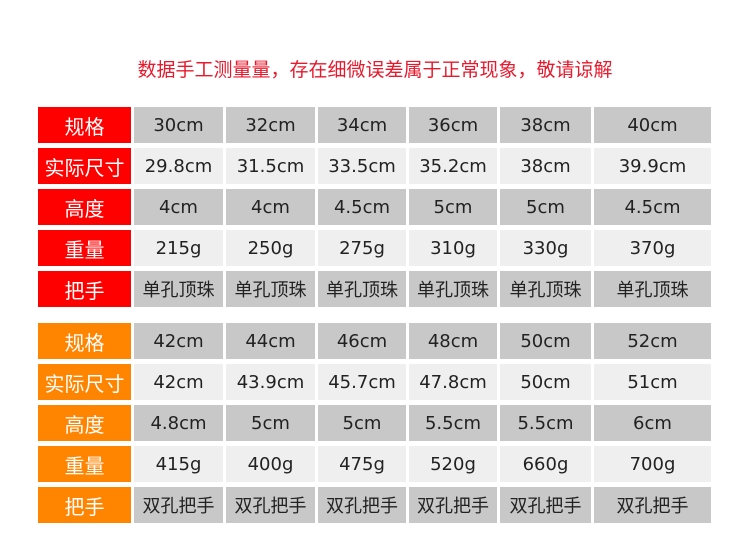 The width and height of the screenshot is (750, 538). Describe the element at coordinates (453, 464) in the screenshot. I see `table-cell: 520g` at that location.